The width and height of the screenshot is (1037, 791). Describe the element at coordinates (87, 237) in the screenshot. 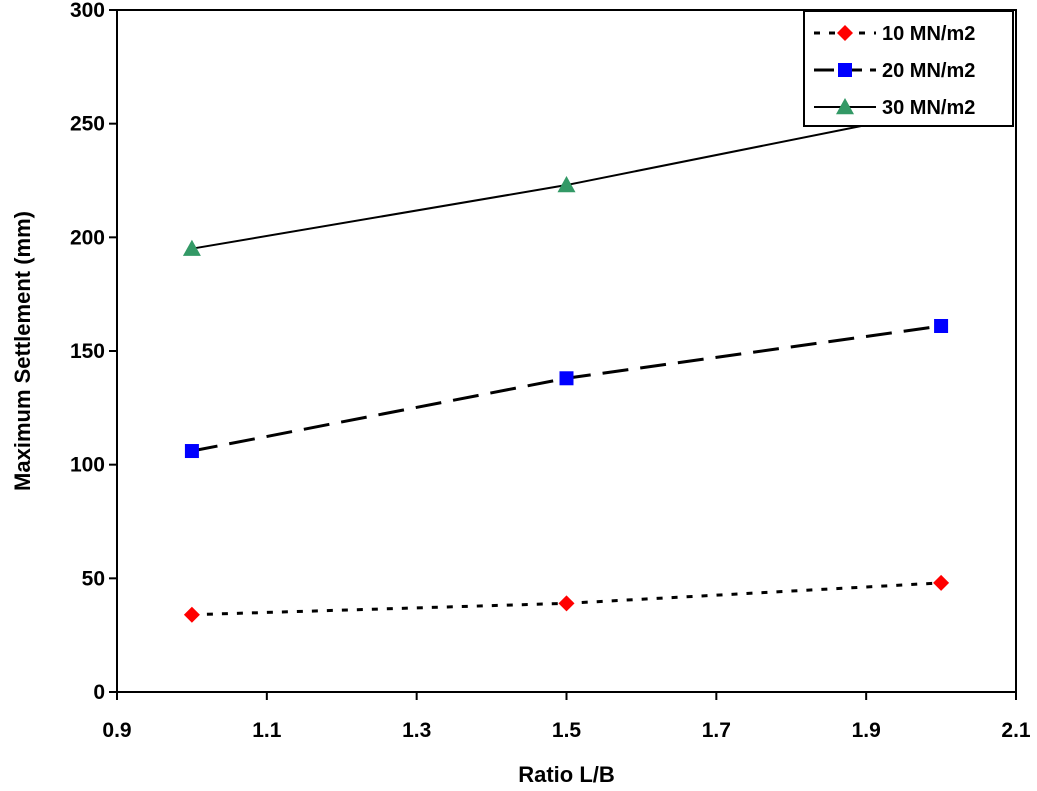

I see `y-tick-label: 200` at that location.